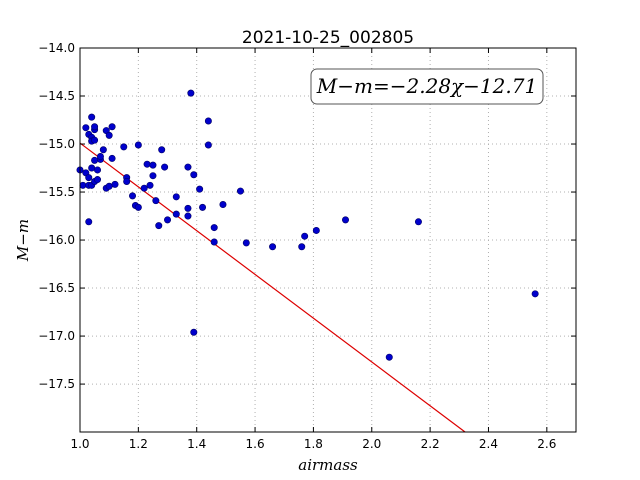 This screenshot has height=480, width=640. Describe the element at coordinates (56, 48) in the screenshot. I see `y-tick-label: −14.0` at that location.